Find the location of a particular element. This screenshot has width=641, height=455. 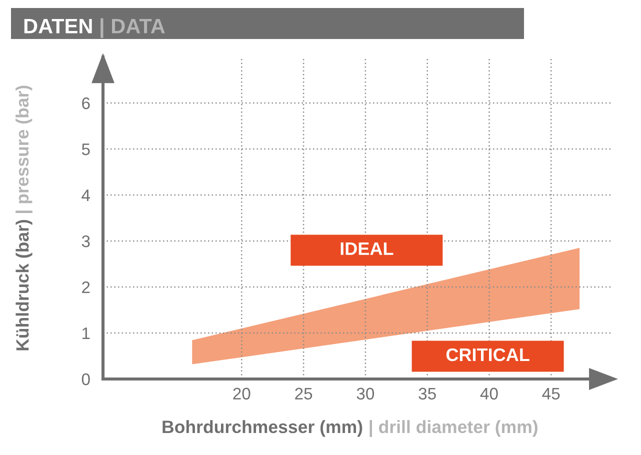

x-tick-label: 35 is located at coordinates (427, 394).